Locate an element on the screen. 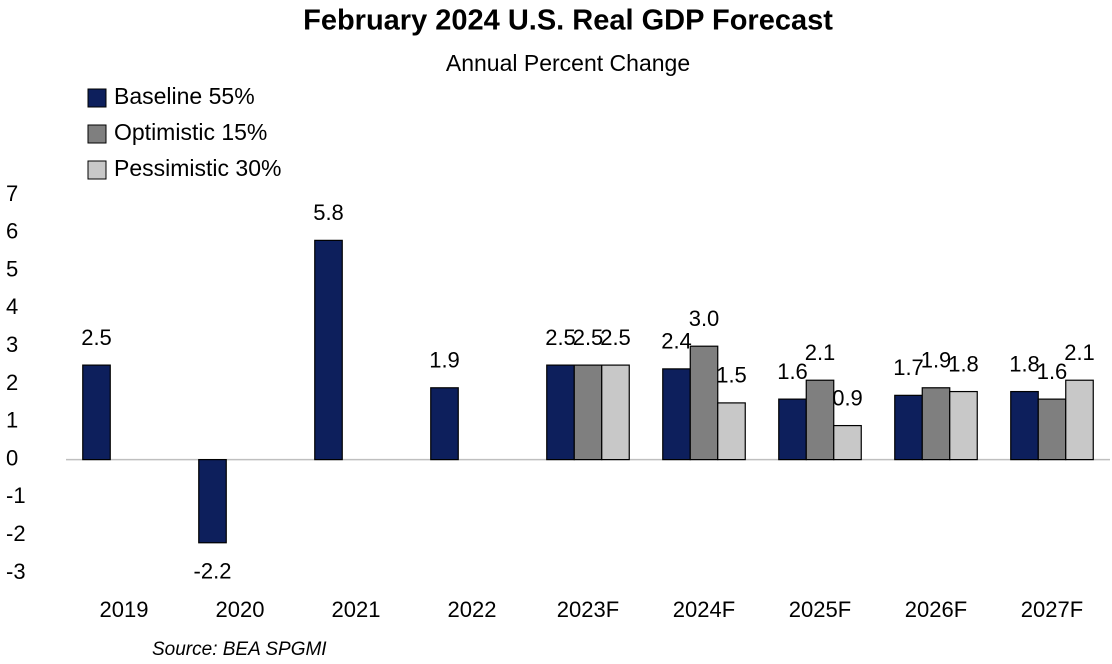  y-tick-label: 3 is located at coordinates (12, 344).